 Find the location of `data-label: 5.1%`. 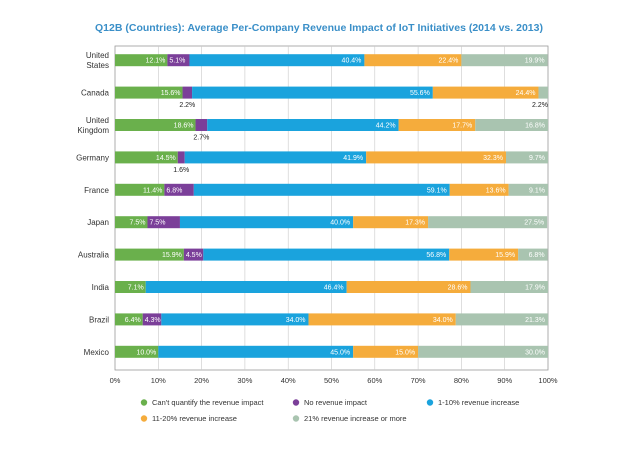

data-label: 5.1% is located at coordinates (177, 61).